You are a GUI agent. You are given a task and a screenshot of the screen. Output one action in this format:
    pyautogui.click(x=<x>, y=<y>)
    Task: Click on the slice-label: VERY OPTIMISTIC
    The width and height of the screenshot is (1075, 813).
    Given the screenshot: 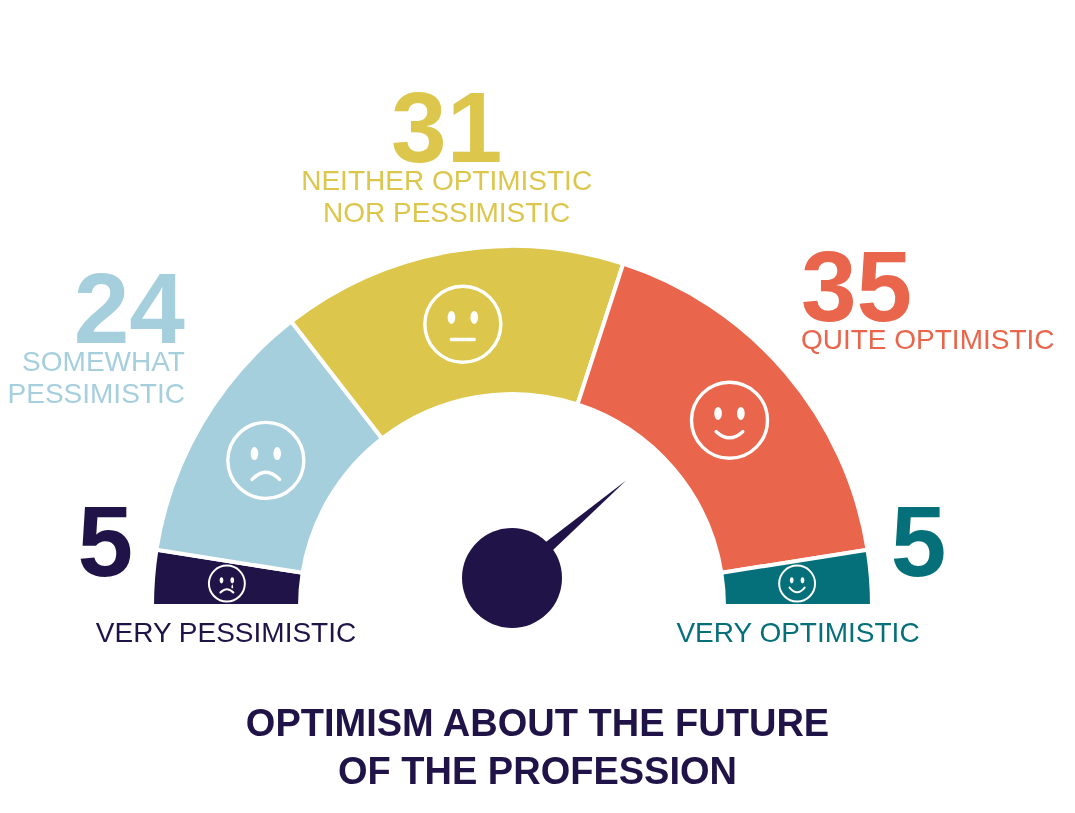 What is the action you would take?
    pyautogui.click(x=798, y=632)
    